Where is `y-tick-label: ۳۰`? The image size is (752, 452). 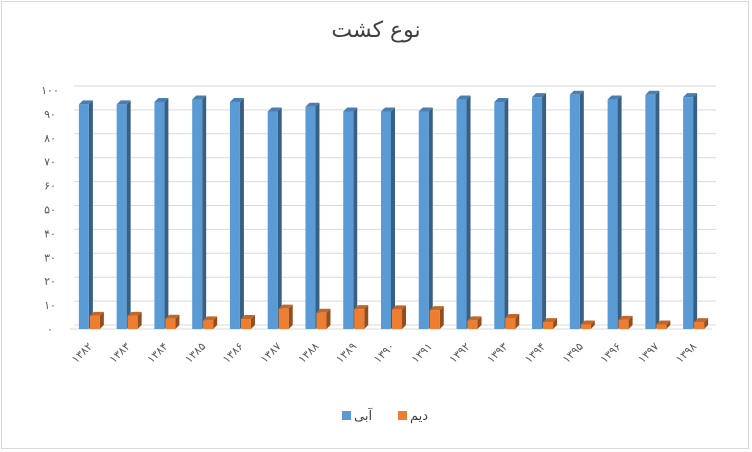 y-tick-label: ۳۰ is located at coordinates (50, 257).